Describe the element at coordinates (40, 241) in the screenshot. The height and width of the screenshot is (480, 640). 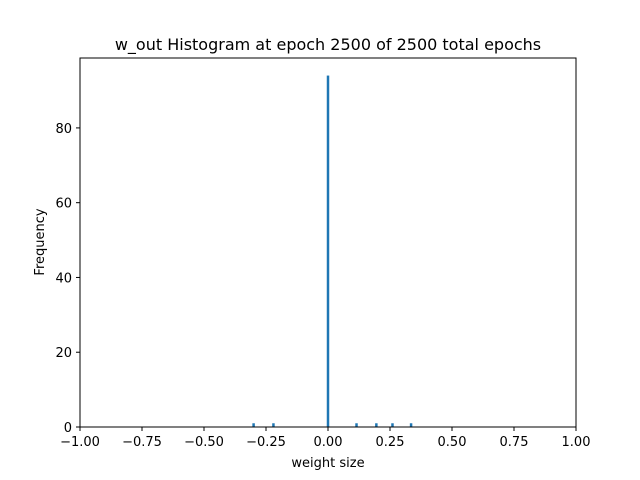
I see `y-axis-label: Frequency` at that location.